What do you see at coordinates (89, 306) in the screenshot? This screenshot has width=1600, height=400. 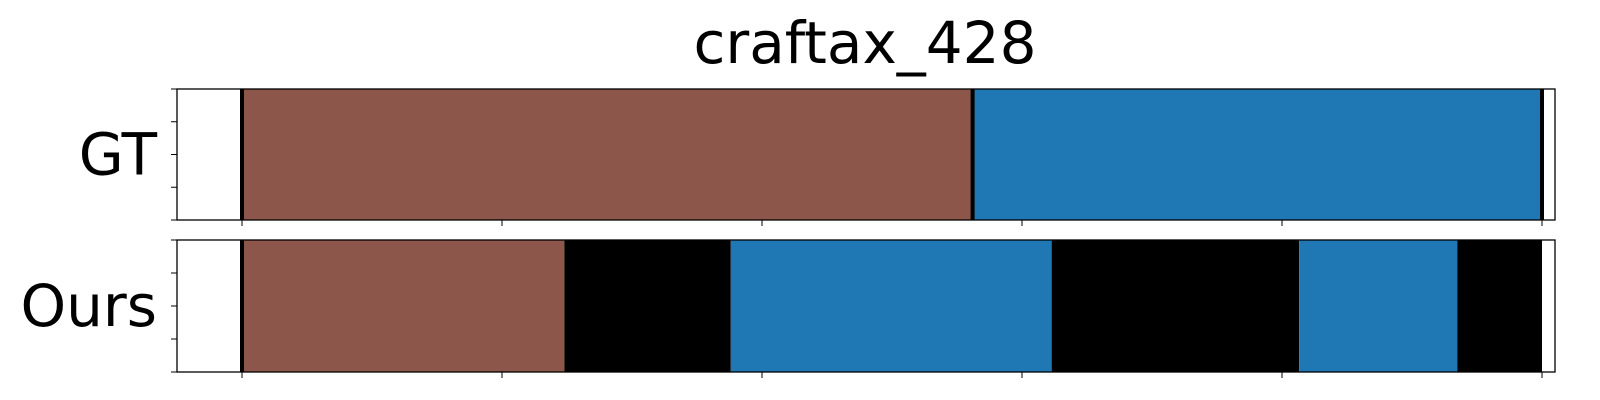 I see `row-label-ours: Ours` at bounding box center [89, 306].